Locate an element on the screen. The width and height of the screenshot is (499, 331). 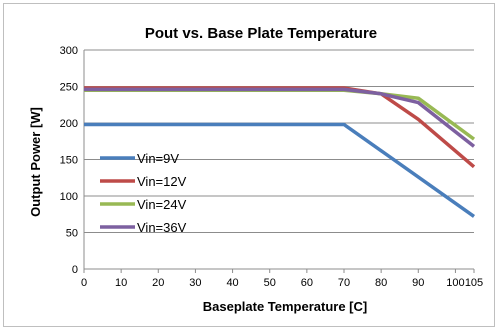
x-tick-label: 10 is located at coordinates (121, 283).